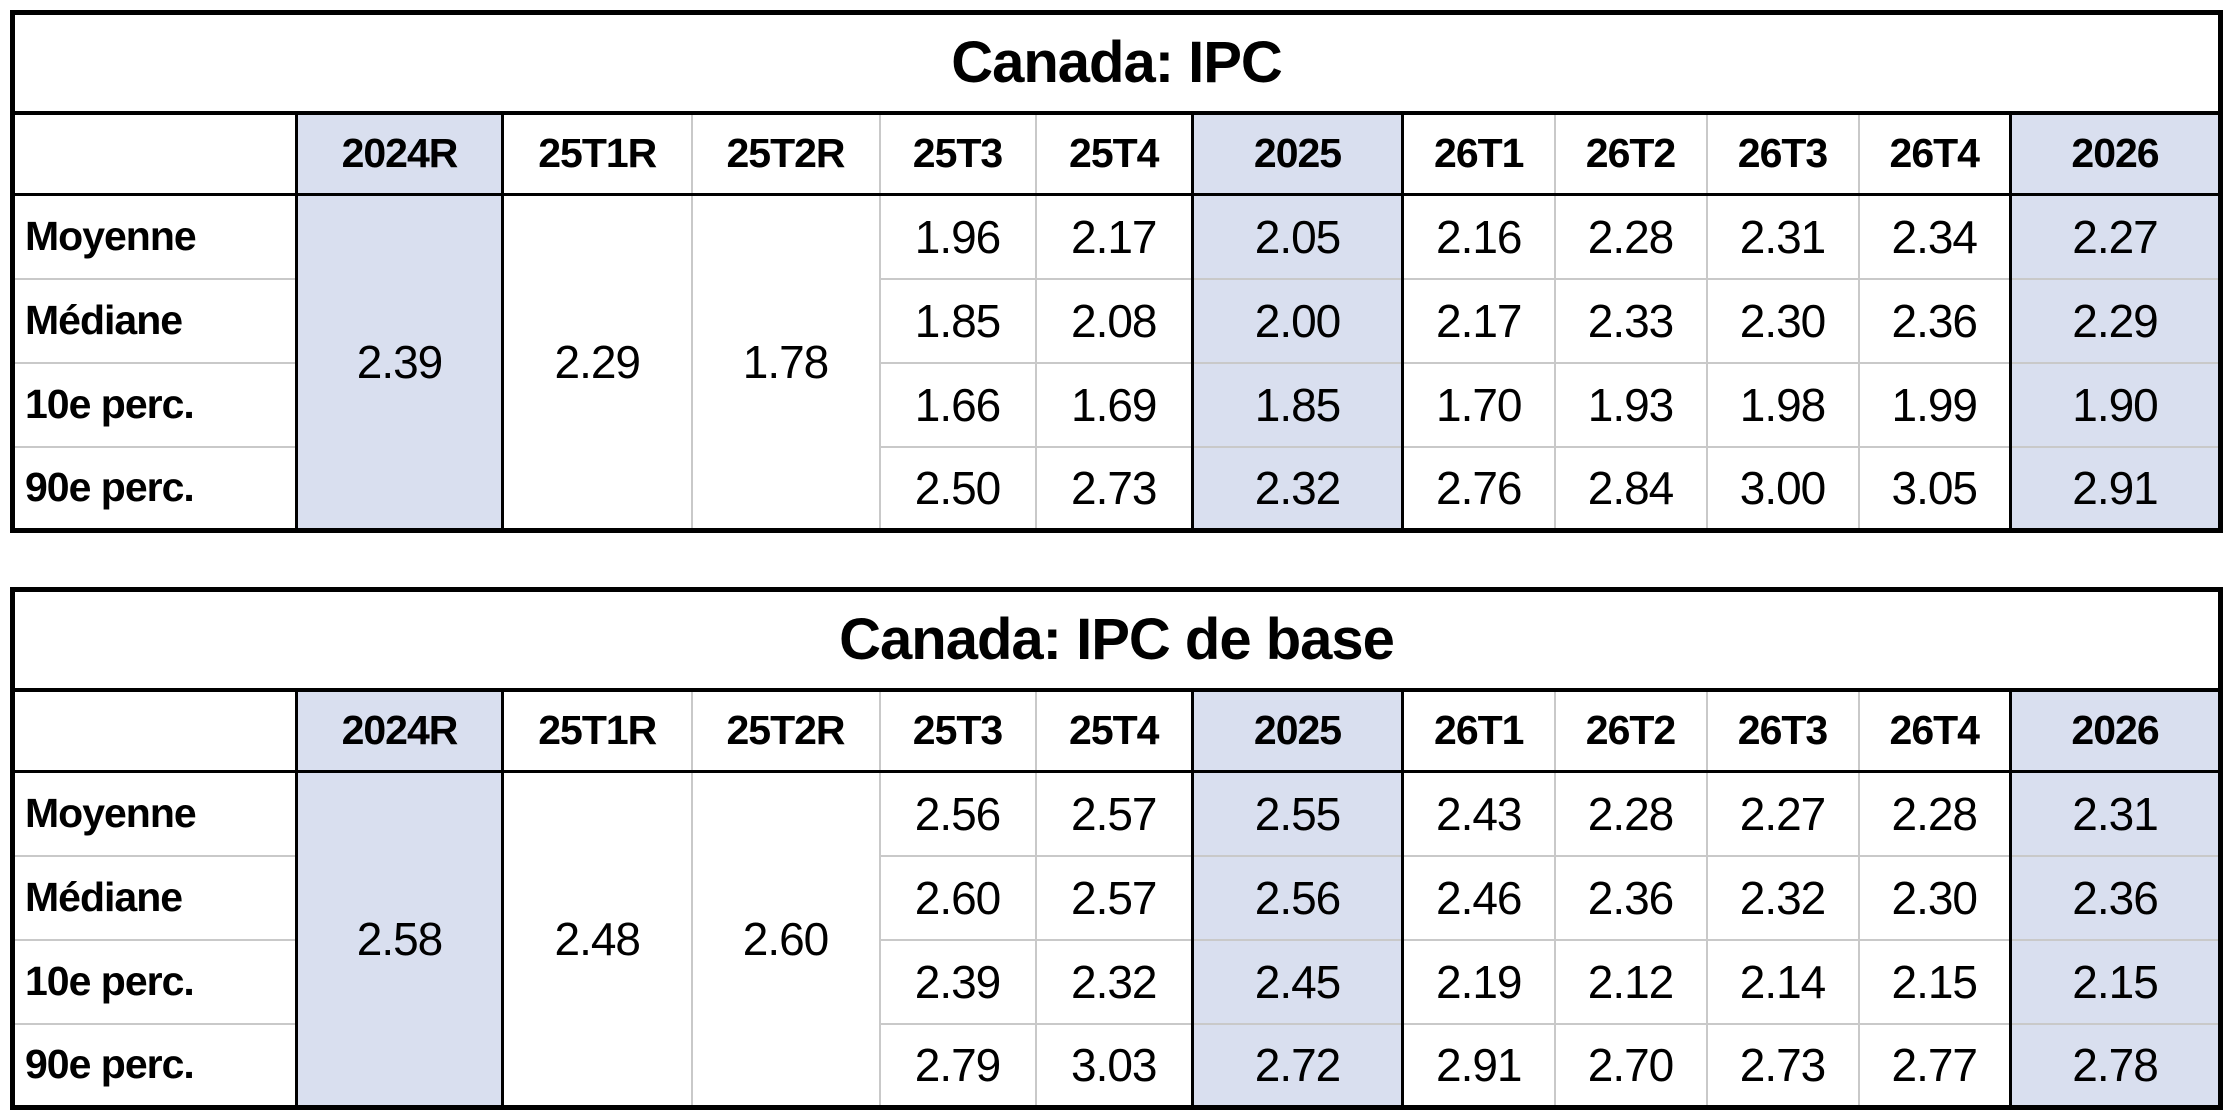 This screenshot has width=2228, height=1120. I want to click on value-cell: 2.55, so click(1297, 813).